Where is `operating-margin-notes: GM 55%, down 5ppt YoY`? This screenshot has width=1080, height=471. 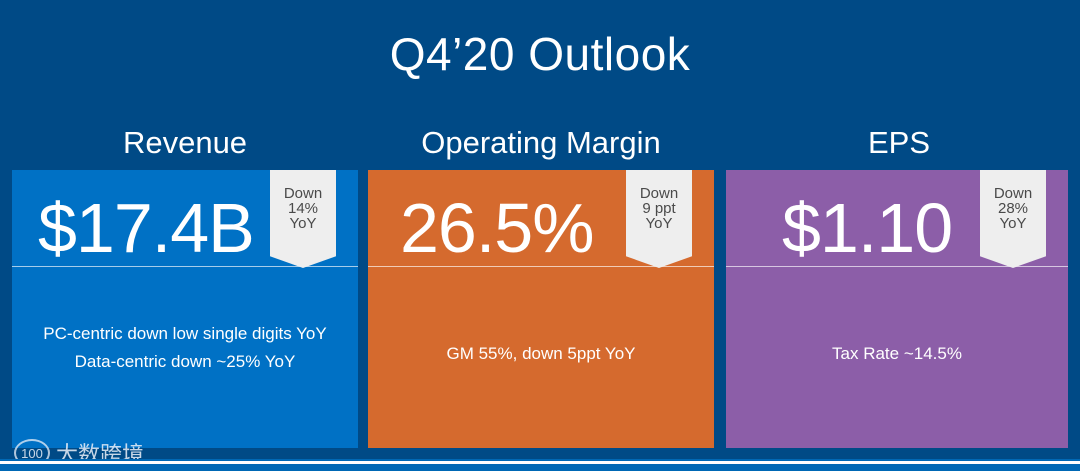
operating-margin-notes: GM 55%, down 5ppt YoY is located at coordinates (541, 354).